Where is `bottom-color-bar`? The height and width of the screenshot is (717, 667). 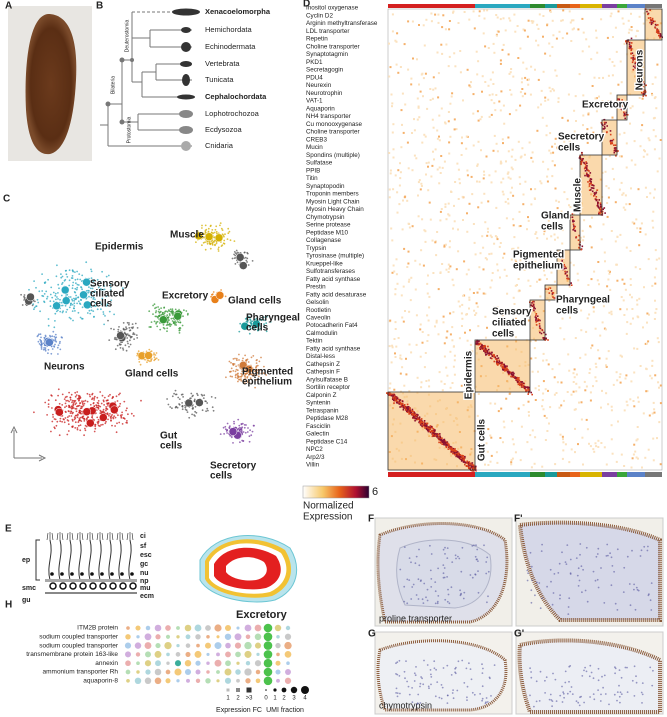 bottom-color-bar is located at coordinates (502, 474).